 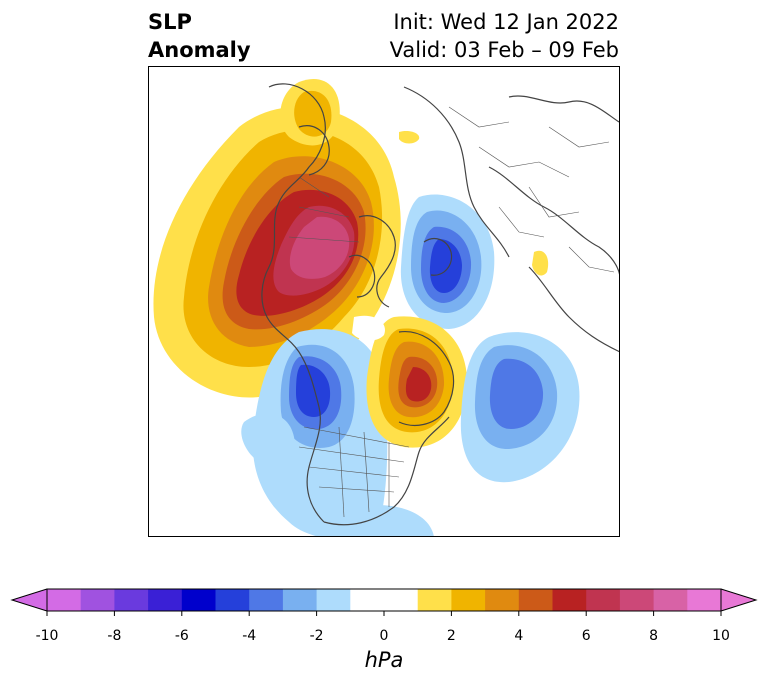 What do you see at coordinates (451, 636) in the screenshot?
I see `colorbar-tick-label: 2` at bounding box center [451, 636].